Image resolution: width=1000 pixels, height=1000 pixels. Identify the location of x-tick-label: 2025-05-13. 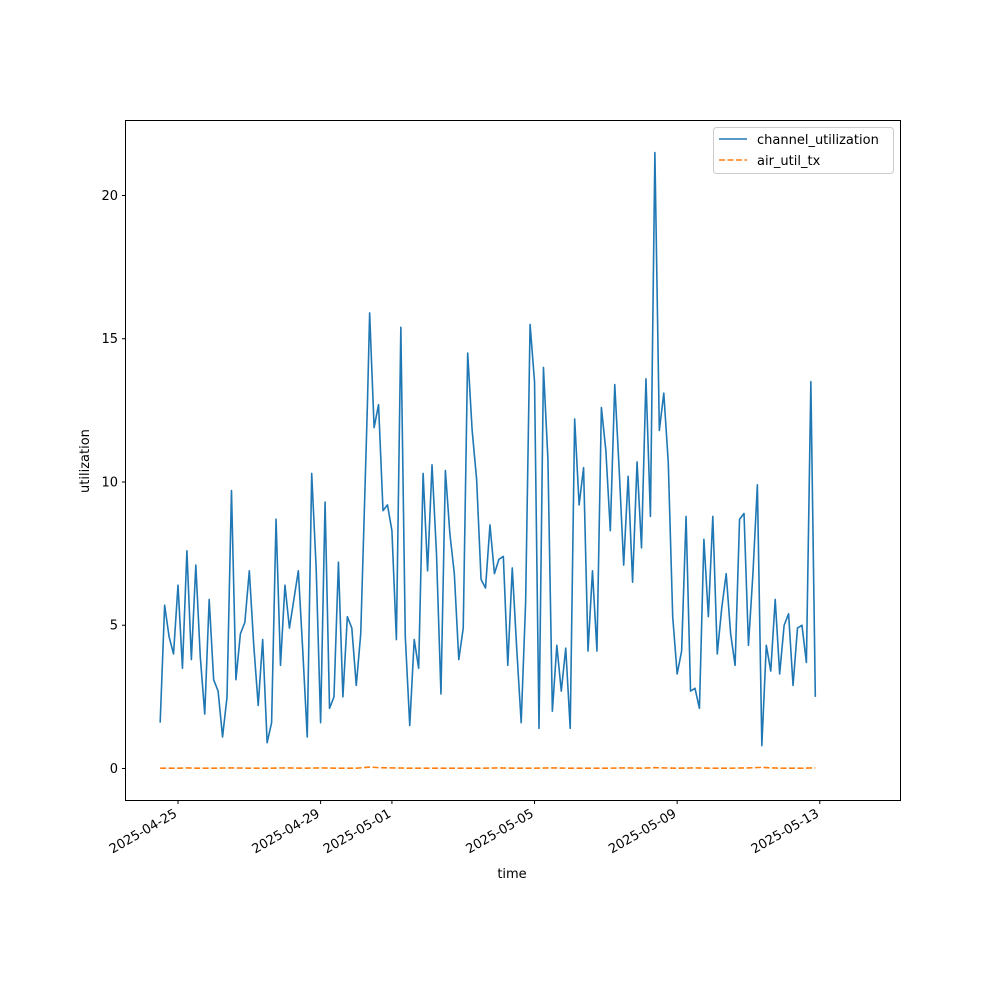
(785, 831).